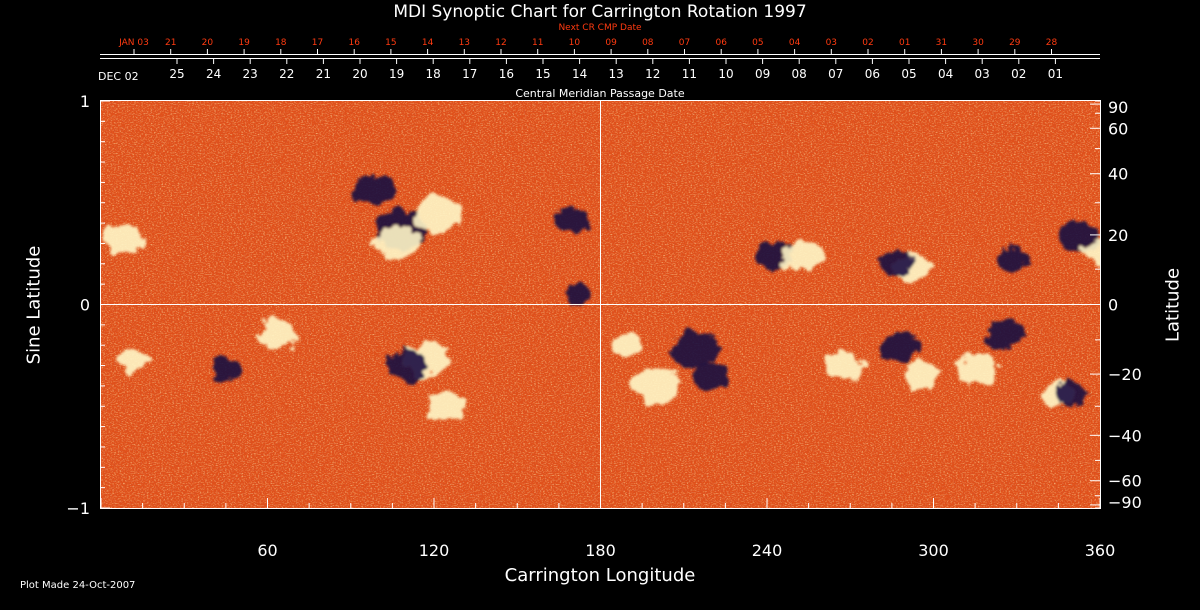 The image size is (1200, 610). Describe the element at coordinates (78, 585) in the screenshot. I see `plot-made-note: Plot Made 24-Oct-2007` at that location.